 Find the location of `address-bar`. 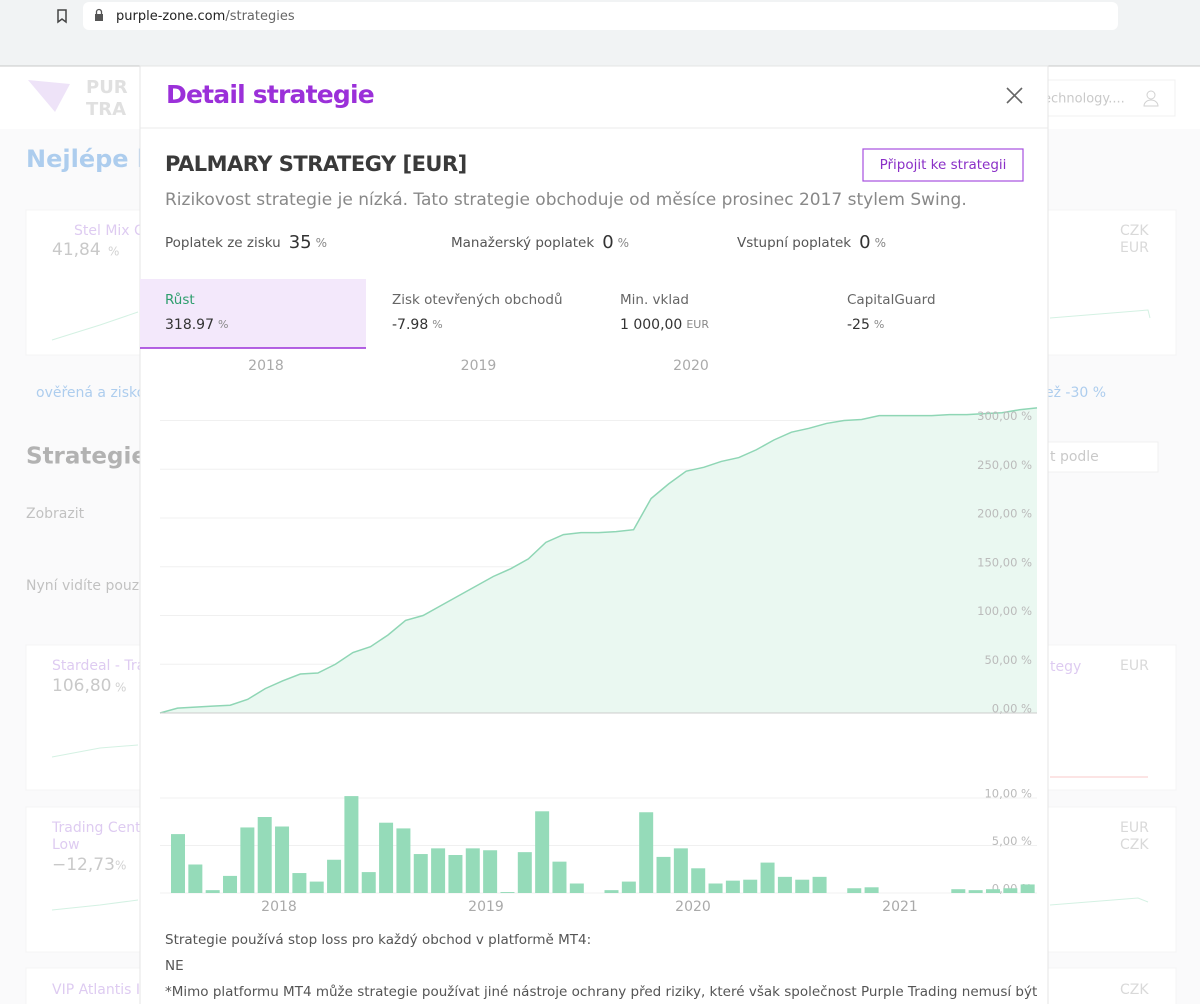

address-bar is located at coordinates (600, 16).